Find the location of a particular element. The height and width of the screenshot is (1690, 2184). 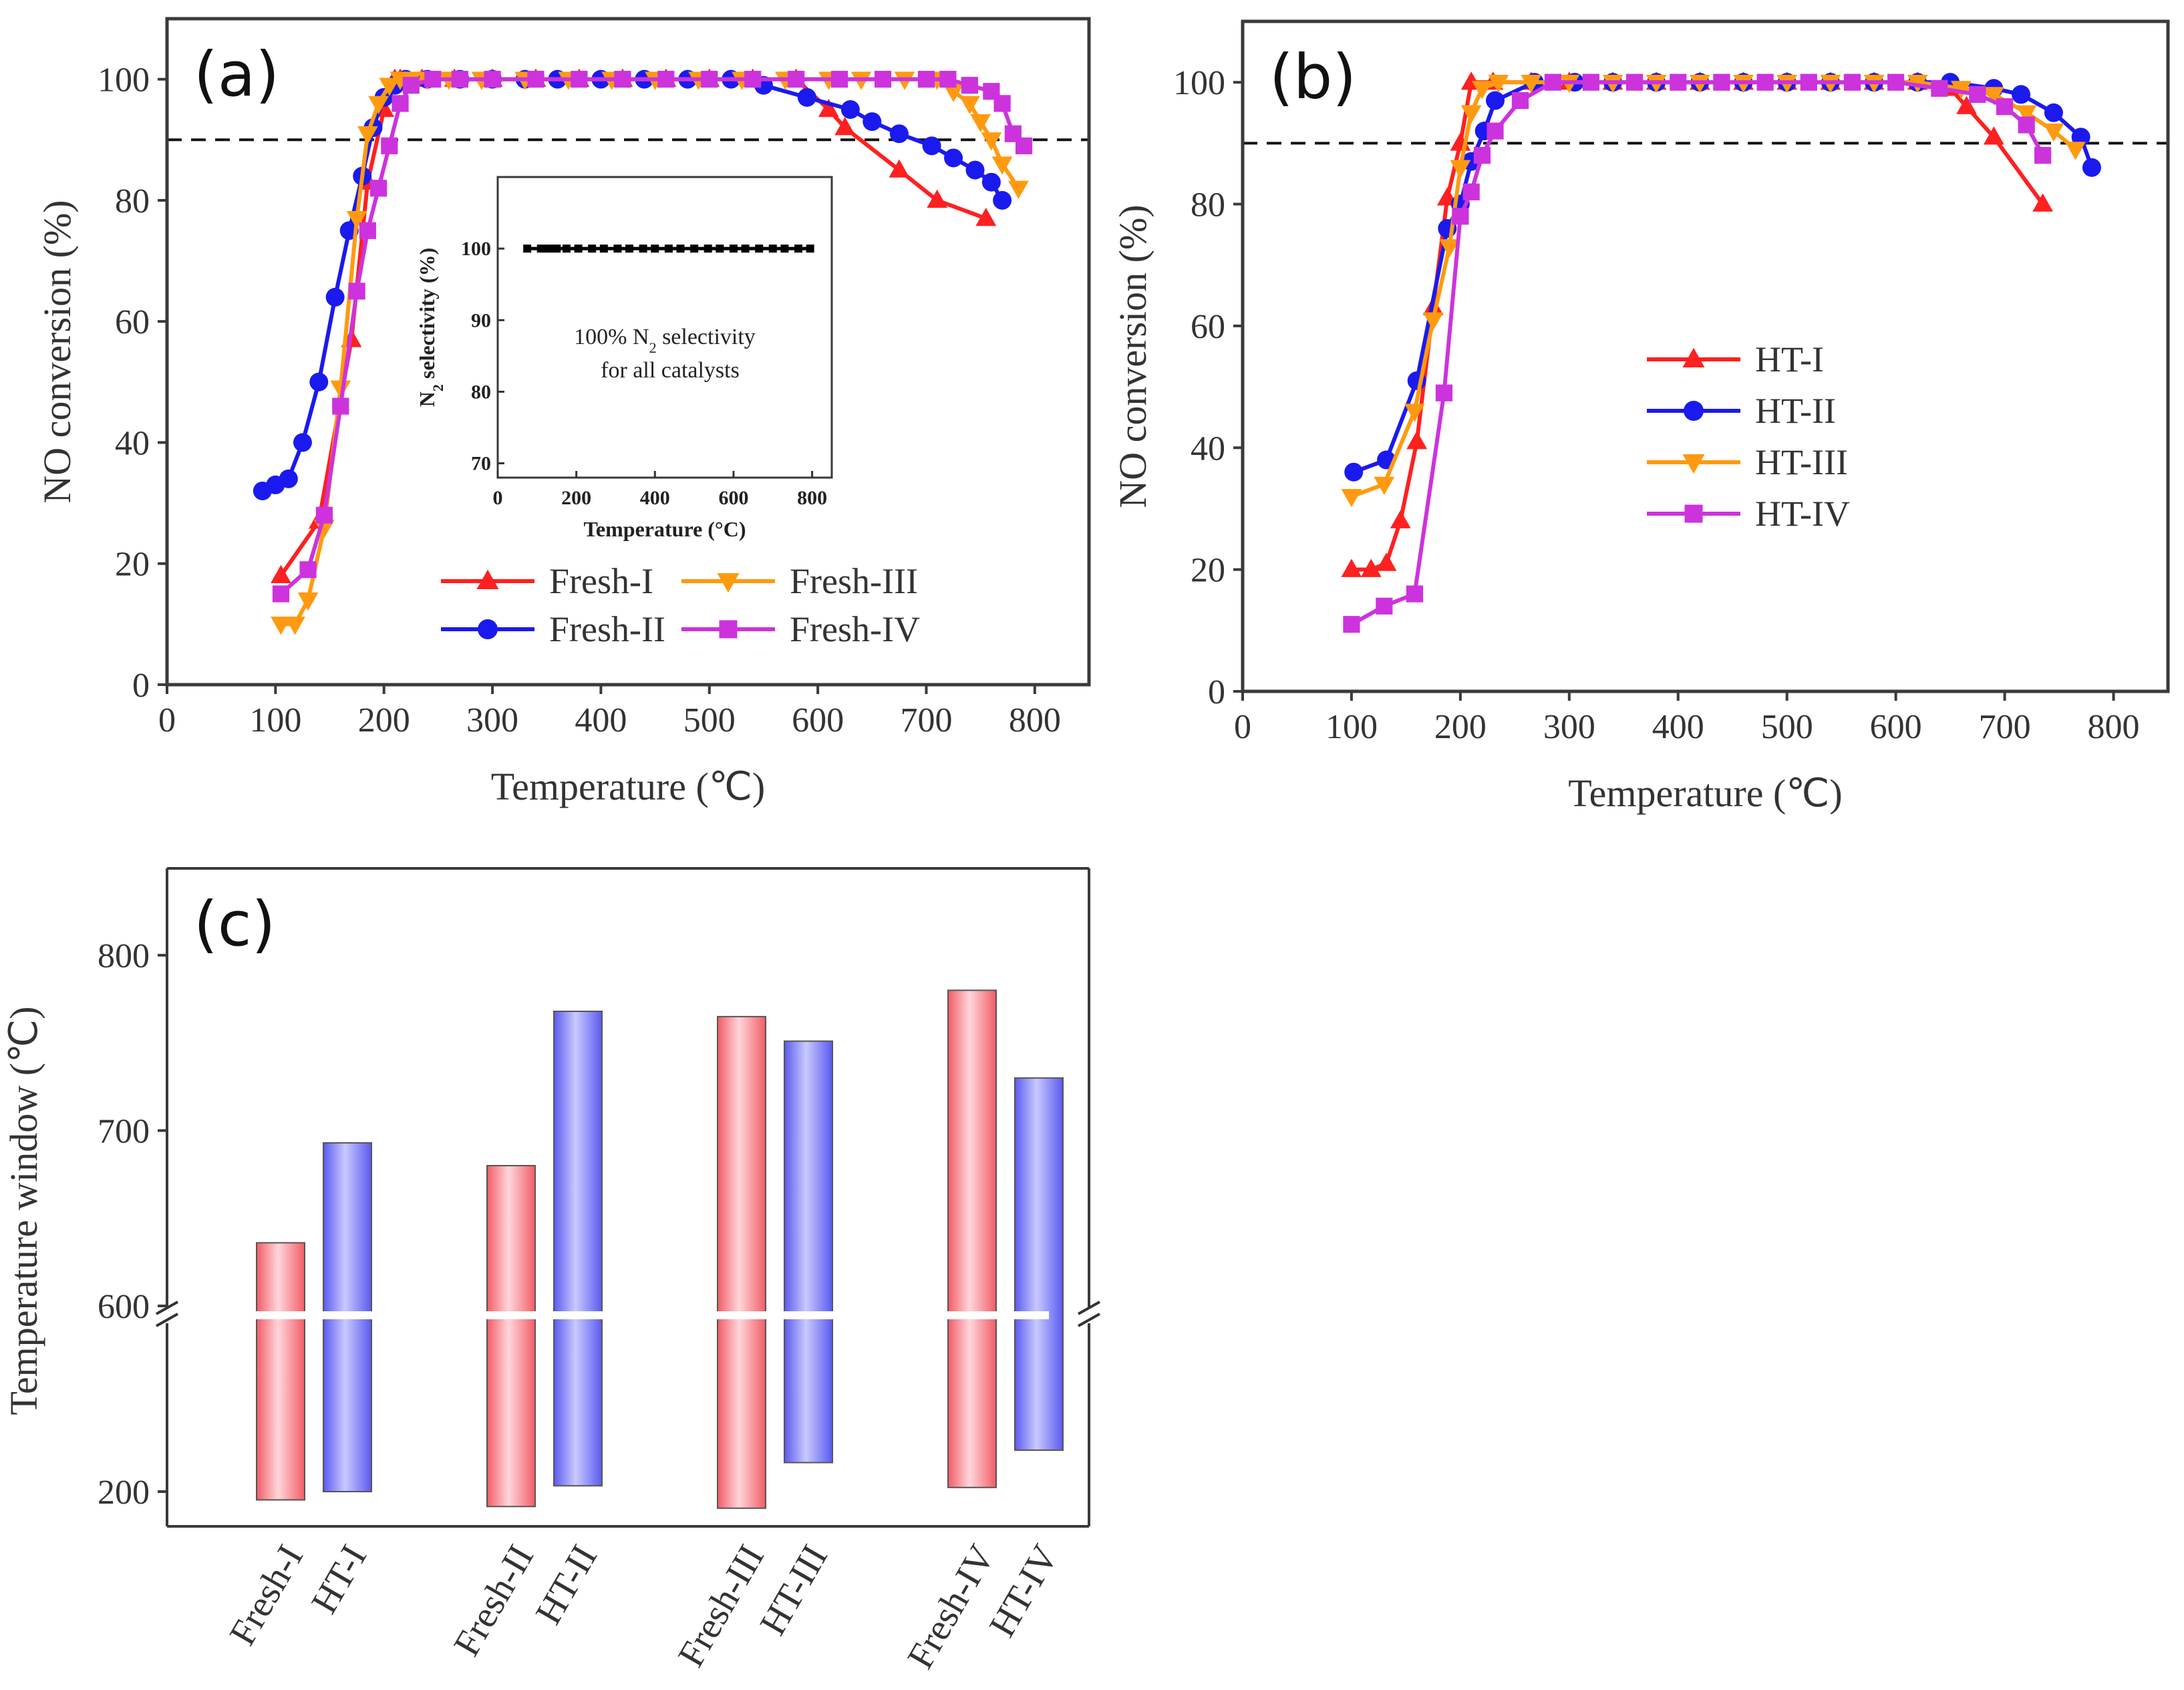

category-label-Fresh-III: Fresh-III is located at coordinates (721, 1606).